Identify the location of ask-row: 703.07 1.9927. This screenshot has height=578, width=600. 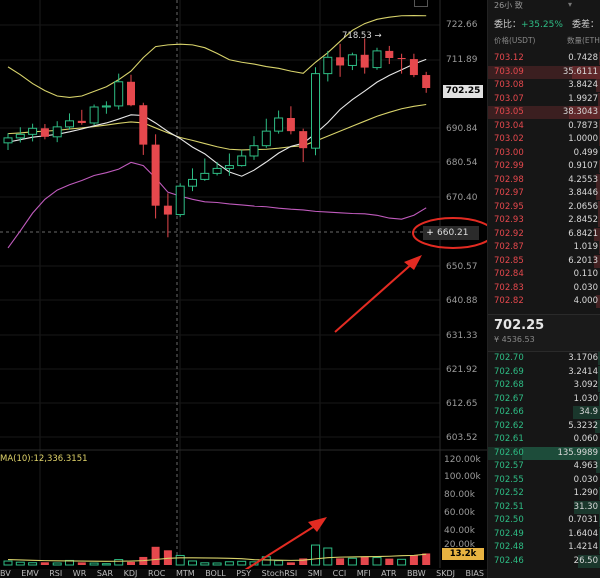
(544, 99).